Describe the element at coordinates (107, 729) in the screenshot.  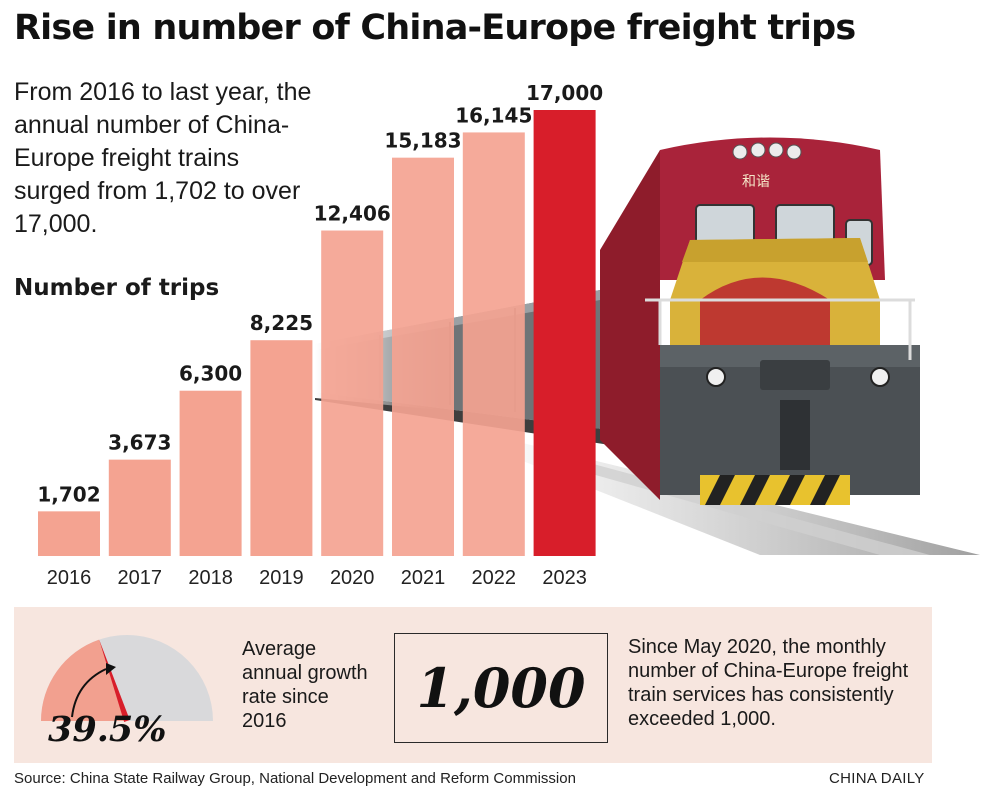
I see `growth-rate-value: 39.5%` at that location.